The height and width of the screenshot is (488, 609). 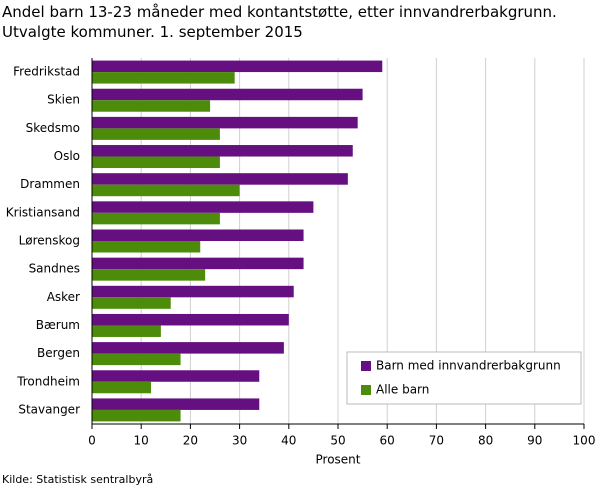 I want to click on x-tick-label: 90, so click(x=534, y=441).